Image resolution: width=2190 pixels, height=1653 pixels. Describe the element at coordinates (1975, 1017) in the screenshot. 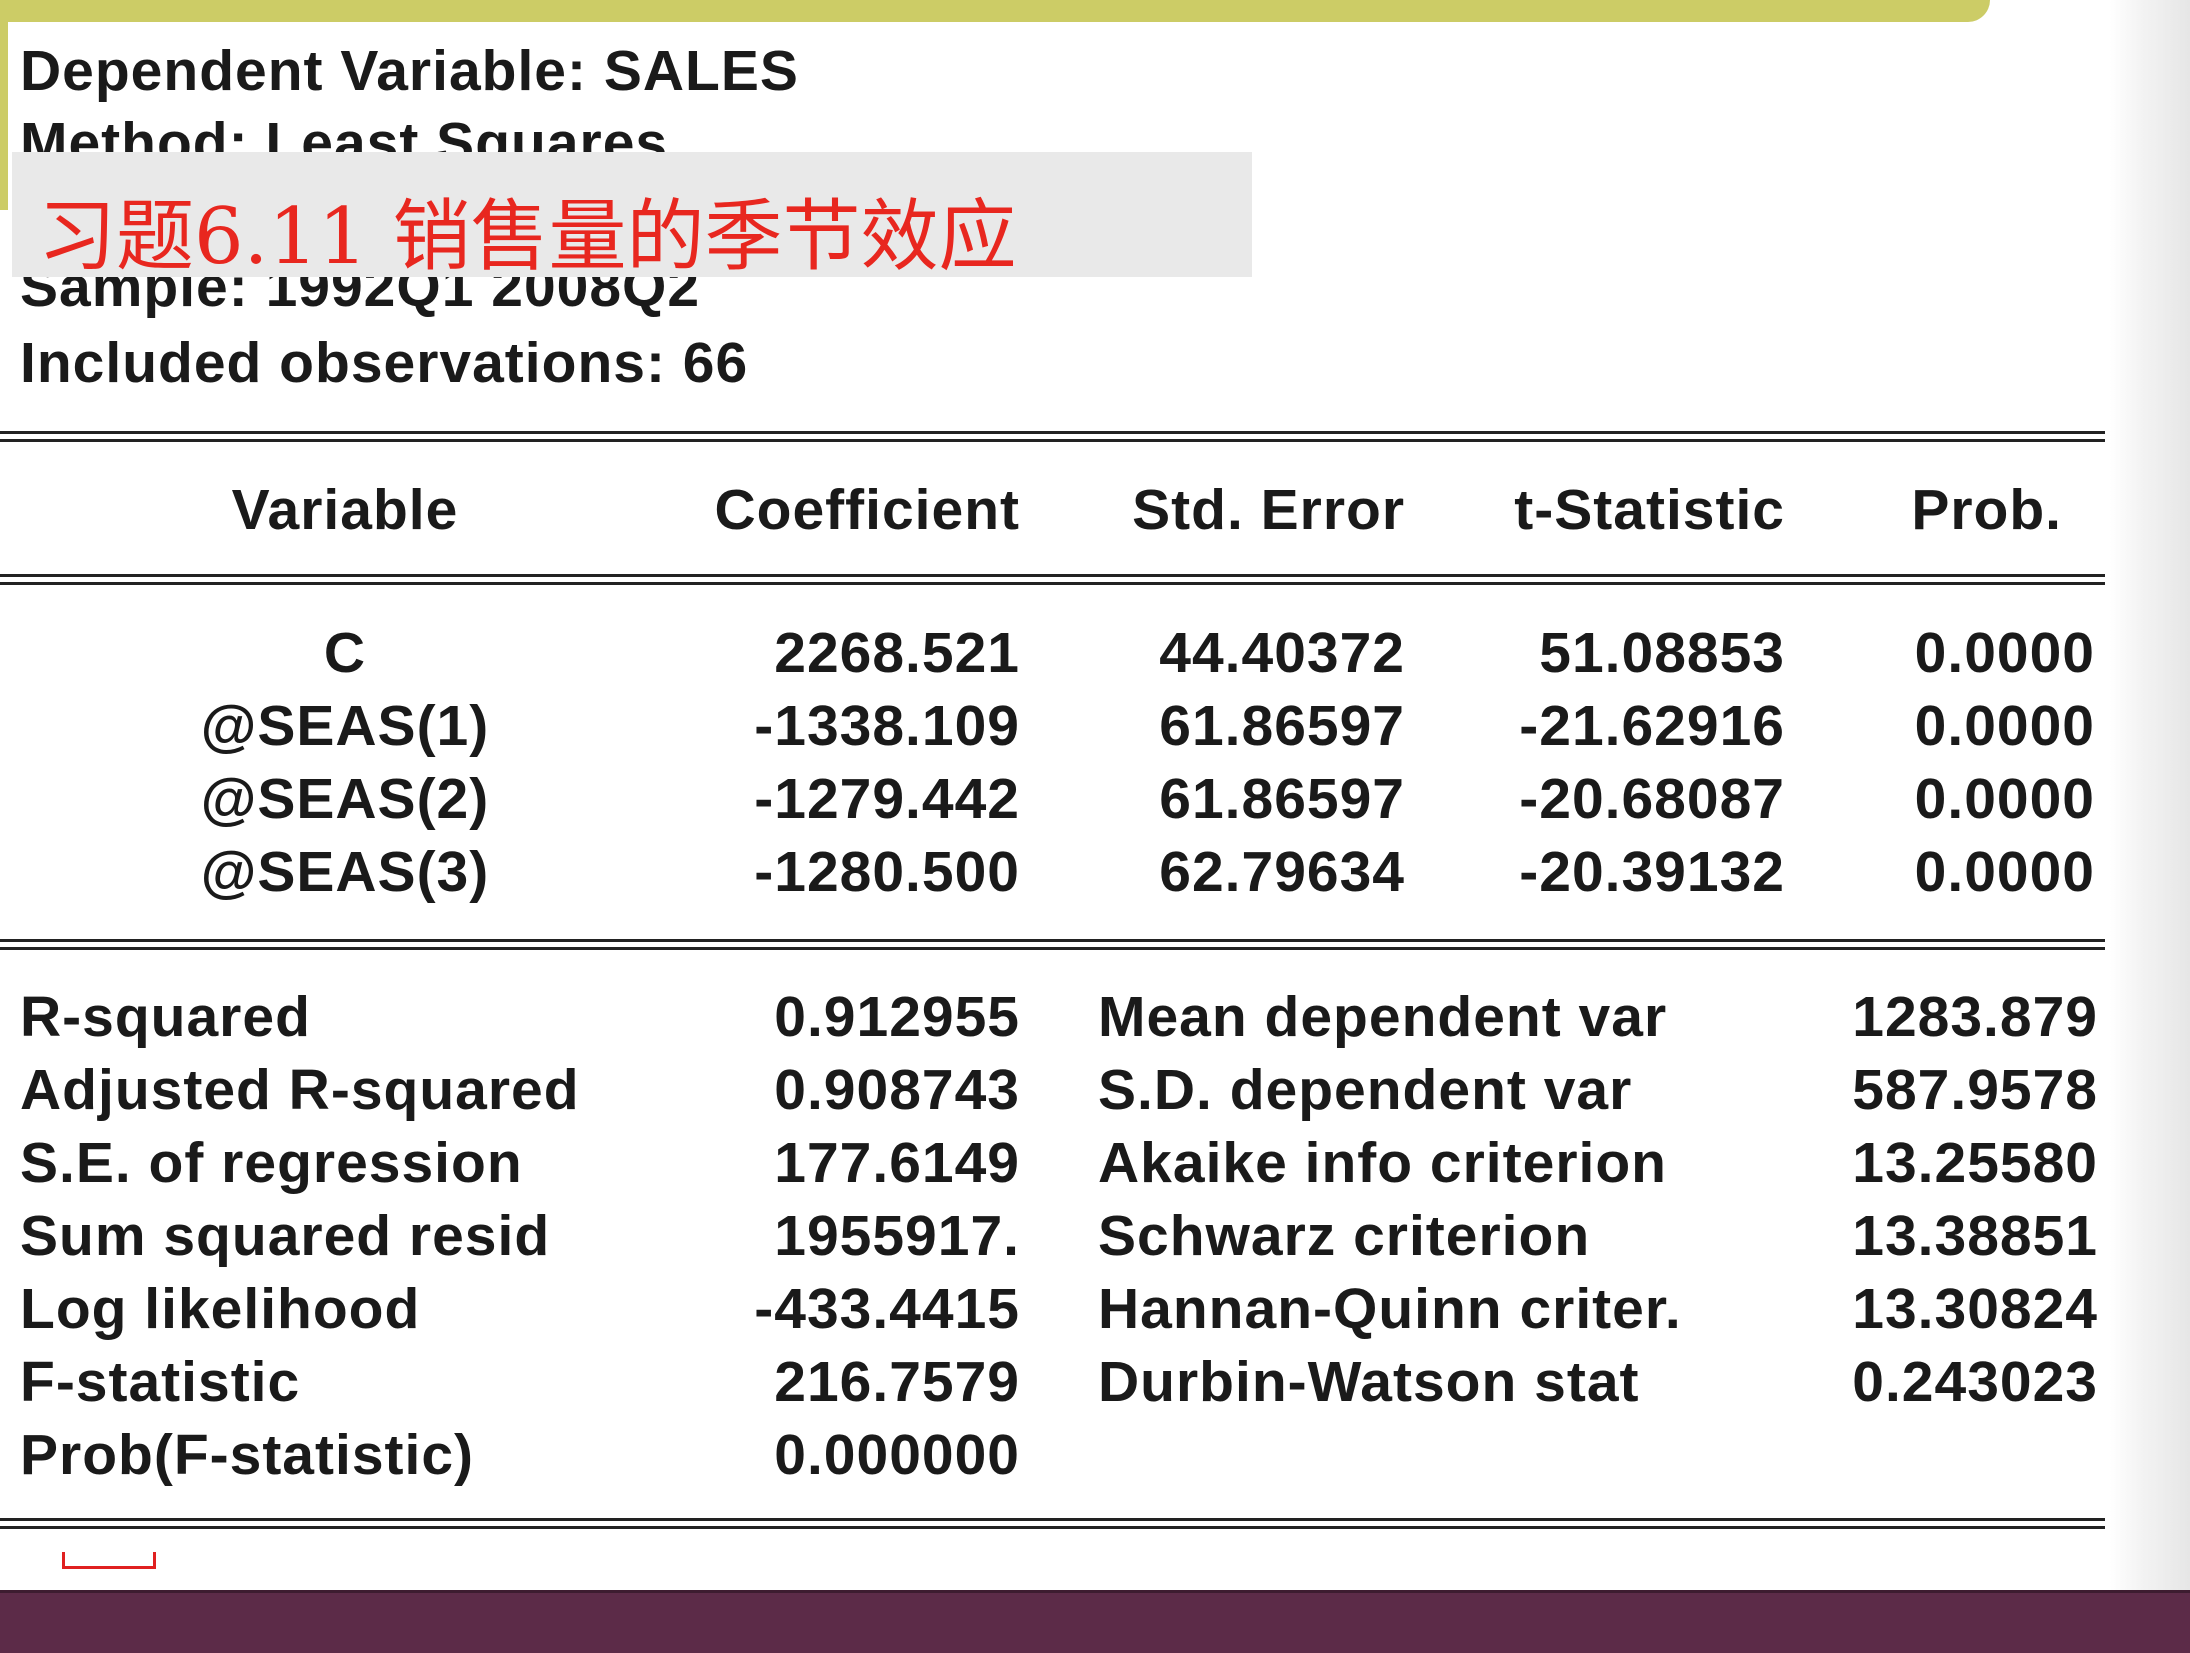

I see `stat-value: 1283.879` at that location.